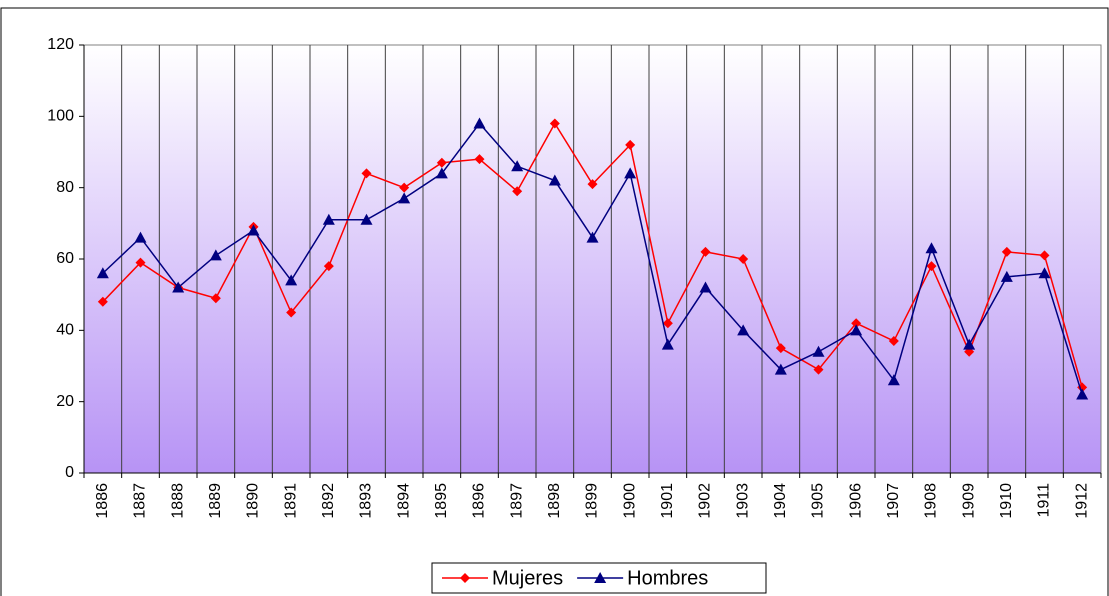 Image resolution: width=1109 pixels, height=596 pixels. Describe the element at coordinates (69, 472) in the screenshot. I see `y-tick-label: 0` at that location.